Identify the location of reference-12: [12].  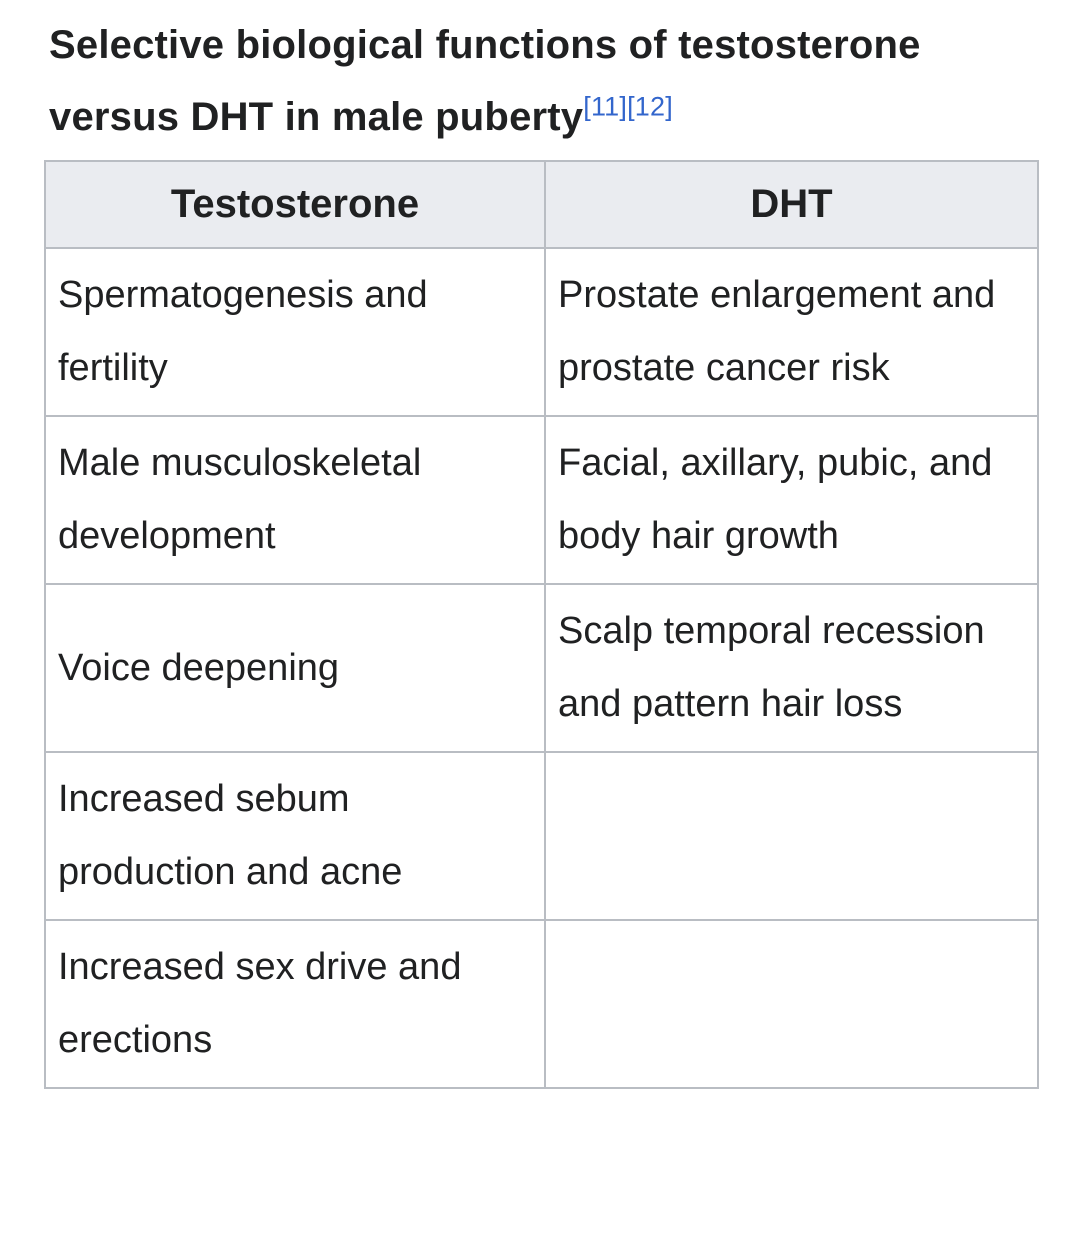
(650, 107).